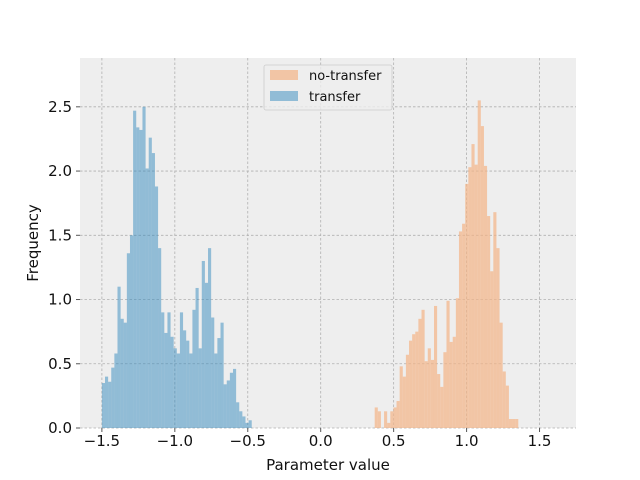 The height and width of the screenshot is (480, 640). Describe the element at coordinates (248, 441) in the screenshot. I see `x-tick-label: −0.5` at that location.